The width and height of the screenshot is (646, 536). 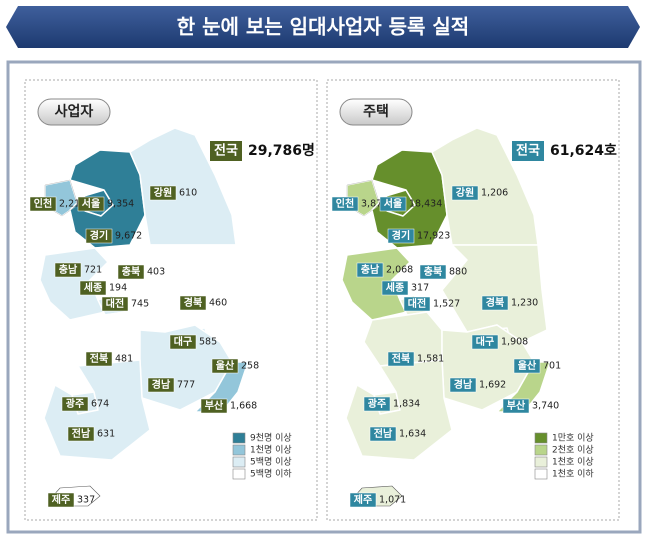 I want to click on region-value: 721, so click(x=93, y=270).